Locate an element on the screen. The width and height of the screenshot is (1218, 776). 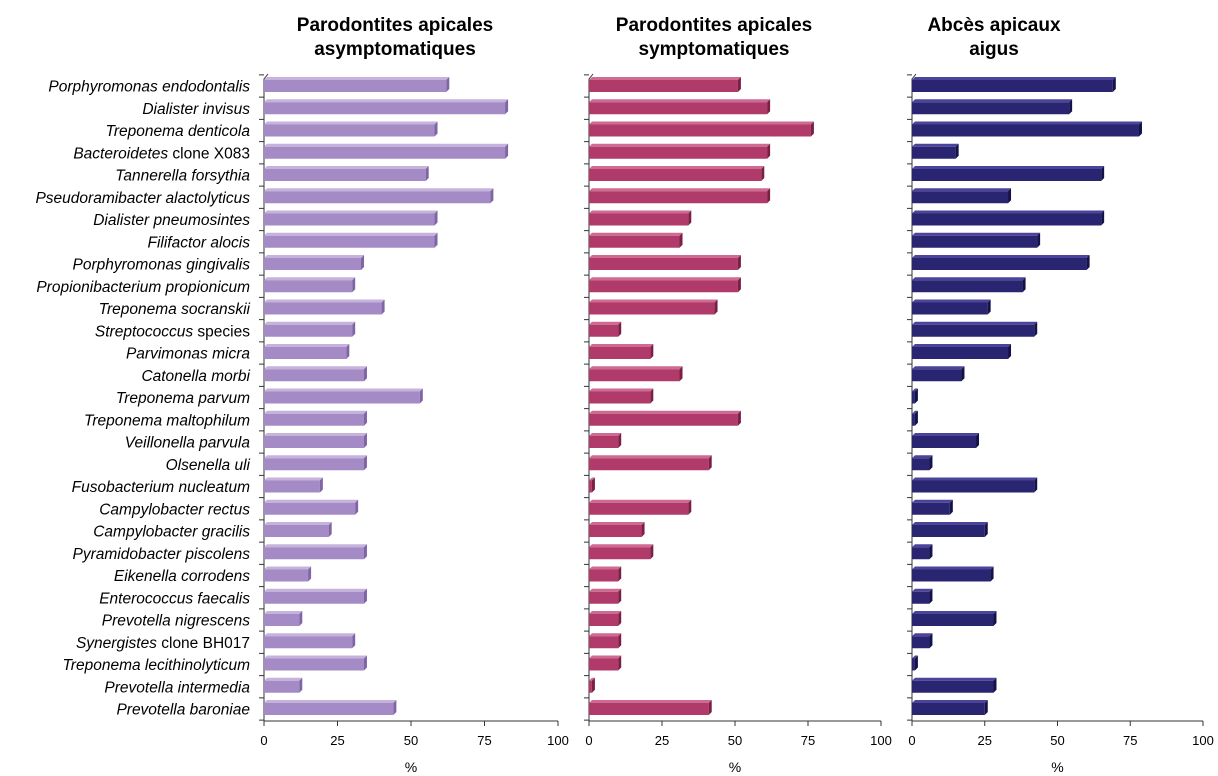
category-label: Olsenella uli is located at coordinates (208, 465).